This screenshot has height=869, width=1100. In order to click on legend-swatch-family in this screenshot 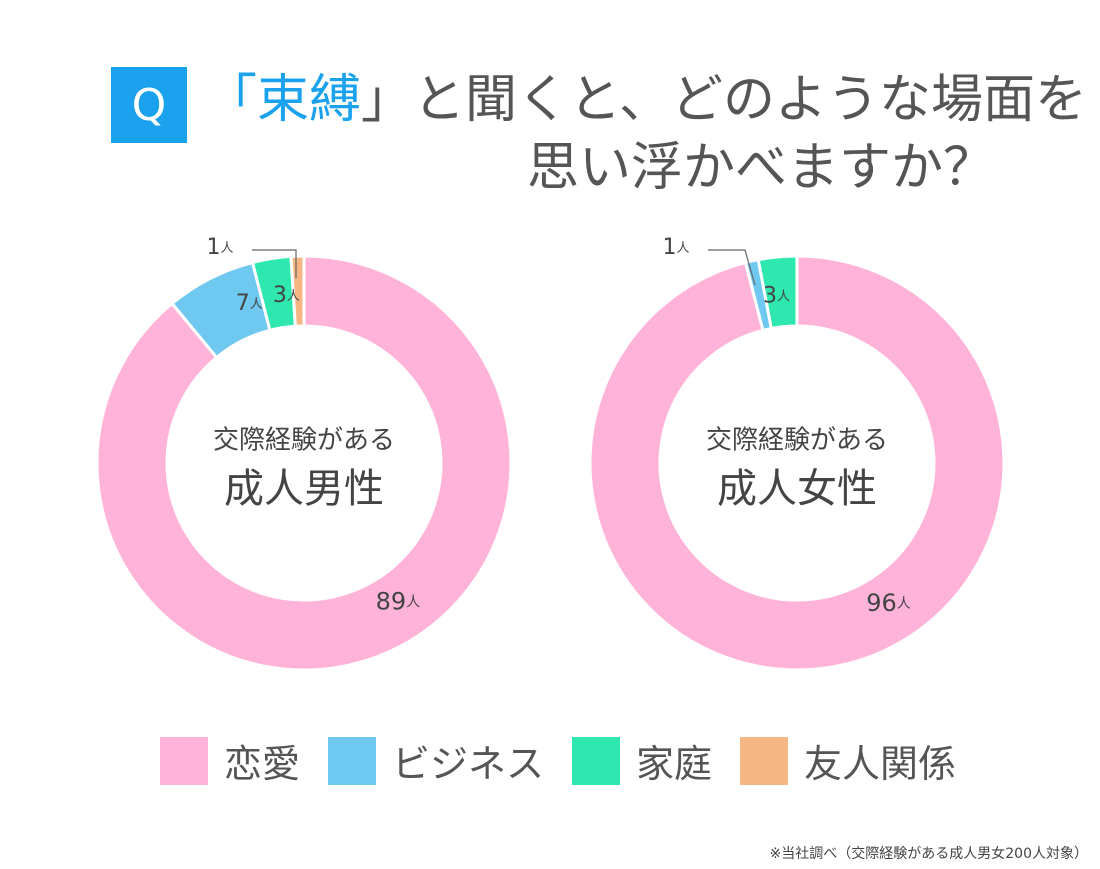, I will do `click(596, 760)`.